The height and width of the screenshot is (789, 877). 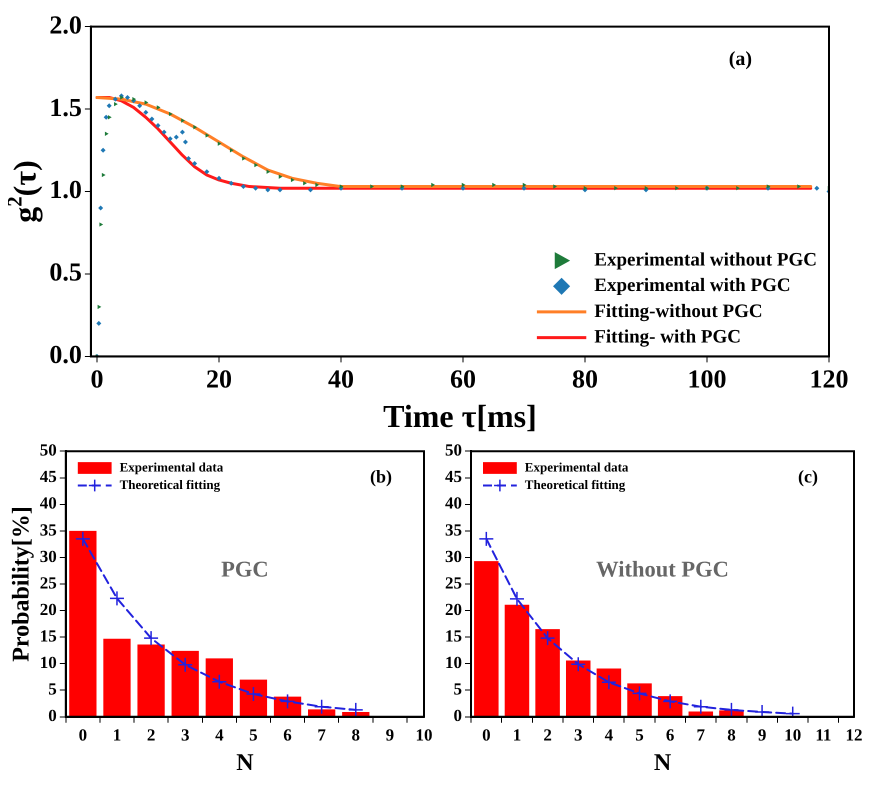 I want to click on x-axis-title: Time τ[ms], so click(x=460, y=416).